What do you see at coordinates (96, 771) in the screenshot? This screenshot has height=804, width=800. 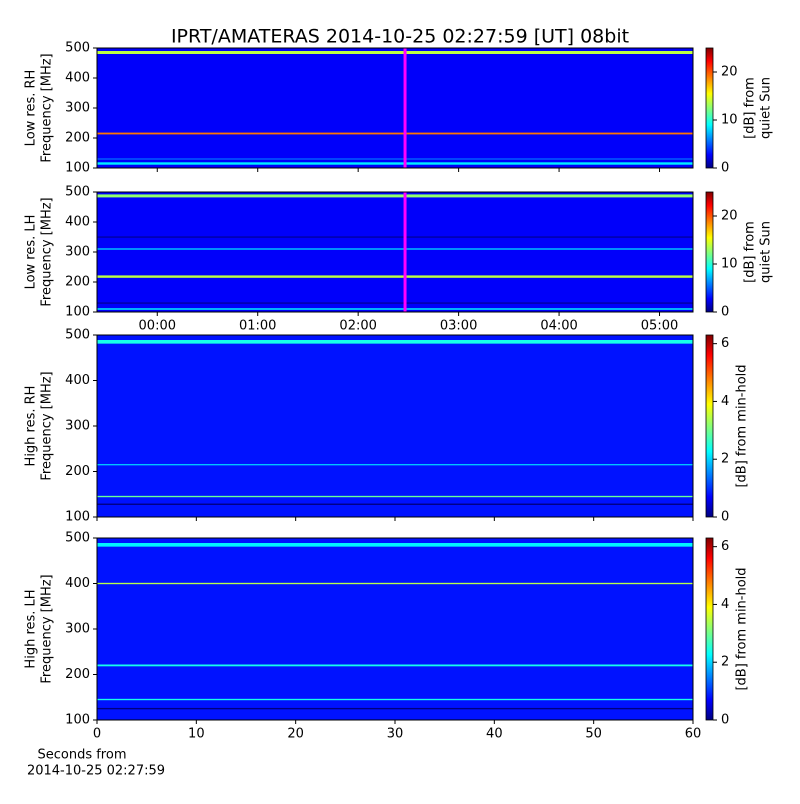 I see `x-axis-label: 2014-10-25 02:27:59` at bounding box center [96, 771].